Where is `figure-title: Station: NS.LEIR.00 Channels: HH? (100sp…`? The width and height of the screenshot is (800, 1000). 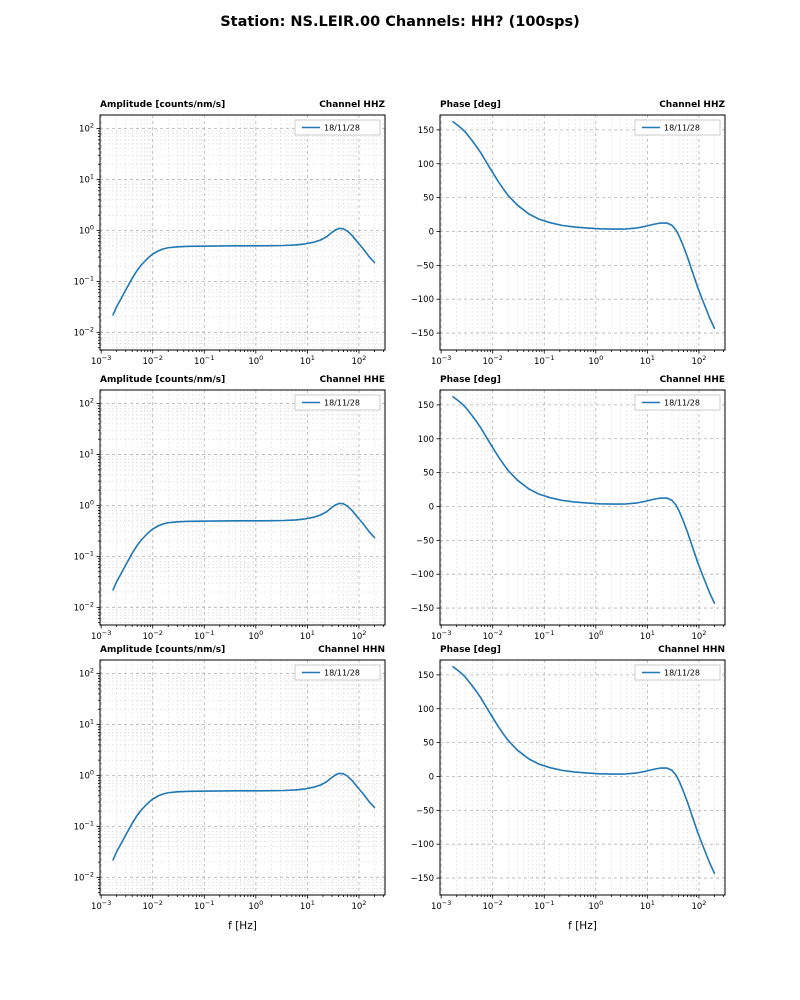
figure-title: Station: NS.LEIR.00 Channels: HH? (100sp… is located at coordinates (400, 22).